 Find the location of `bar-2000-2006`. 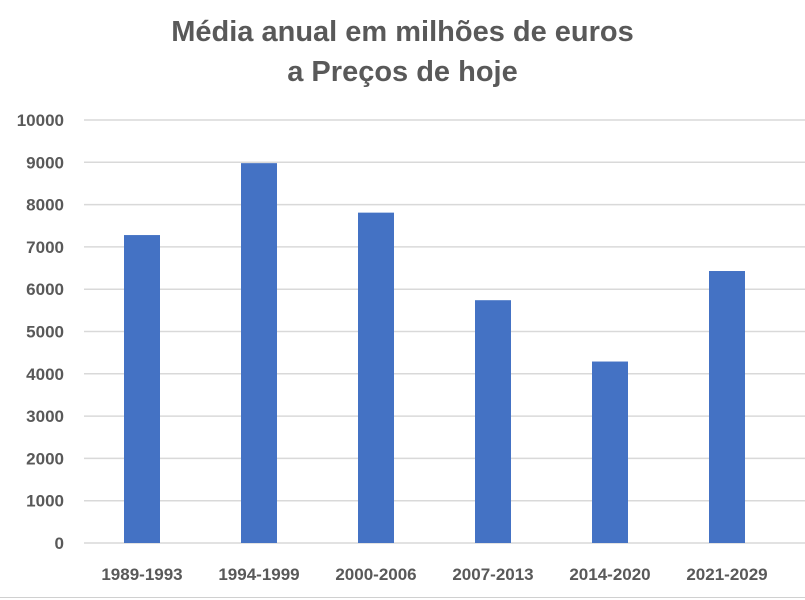

bar-2000-2006 is located at coordinates (376, 377).